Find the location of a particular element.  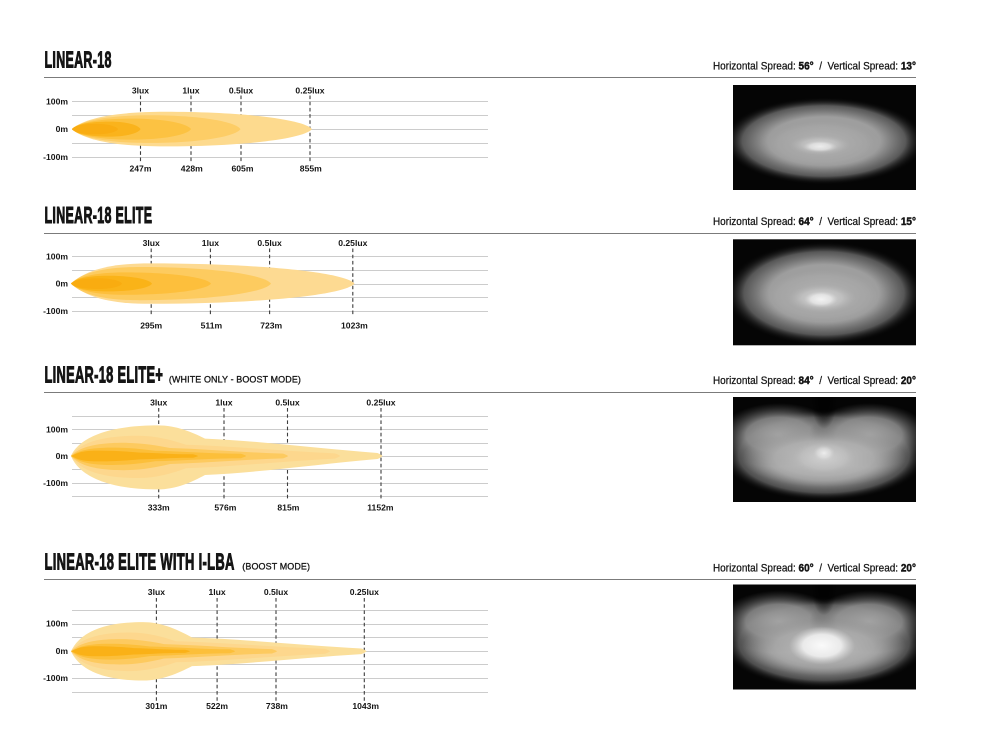

svg-text: LINEAR-18 ELITE WITH I-LBA is located at coordinates (140, 561).